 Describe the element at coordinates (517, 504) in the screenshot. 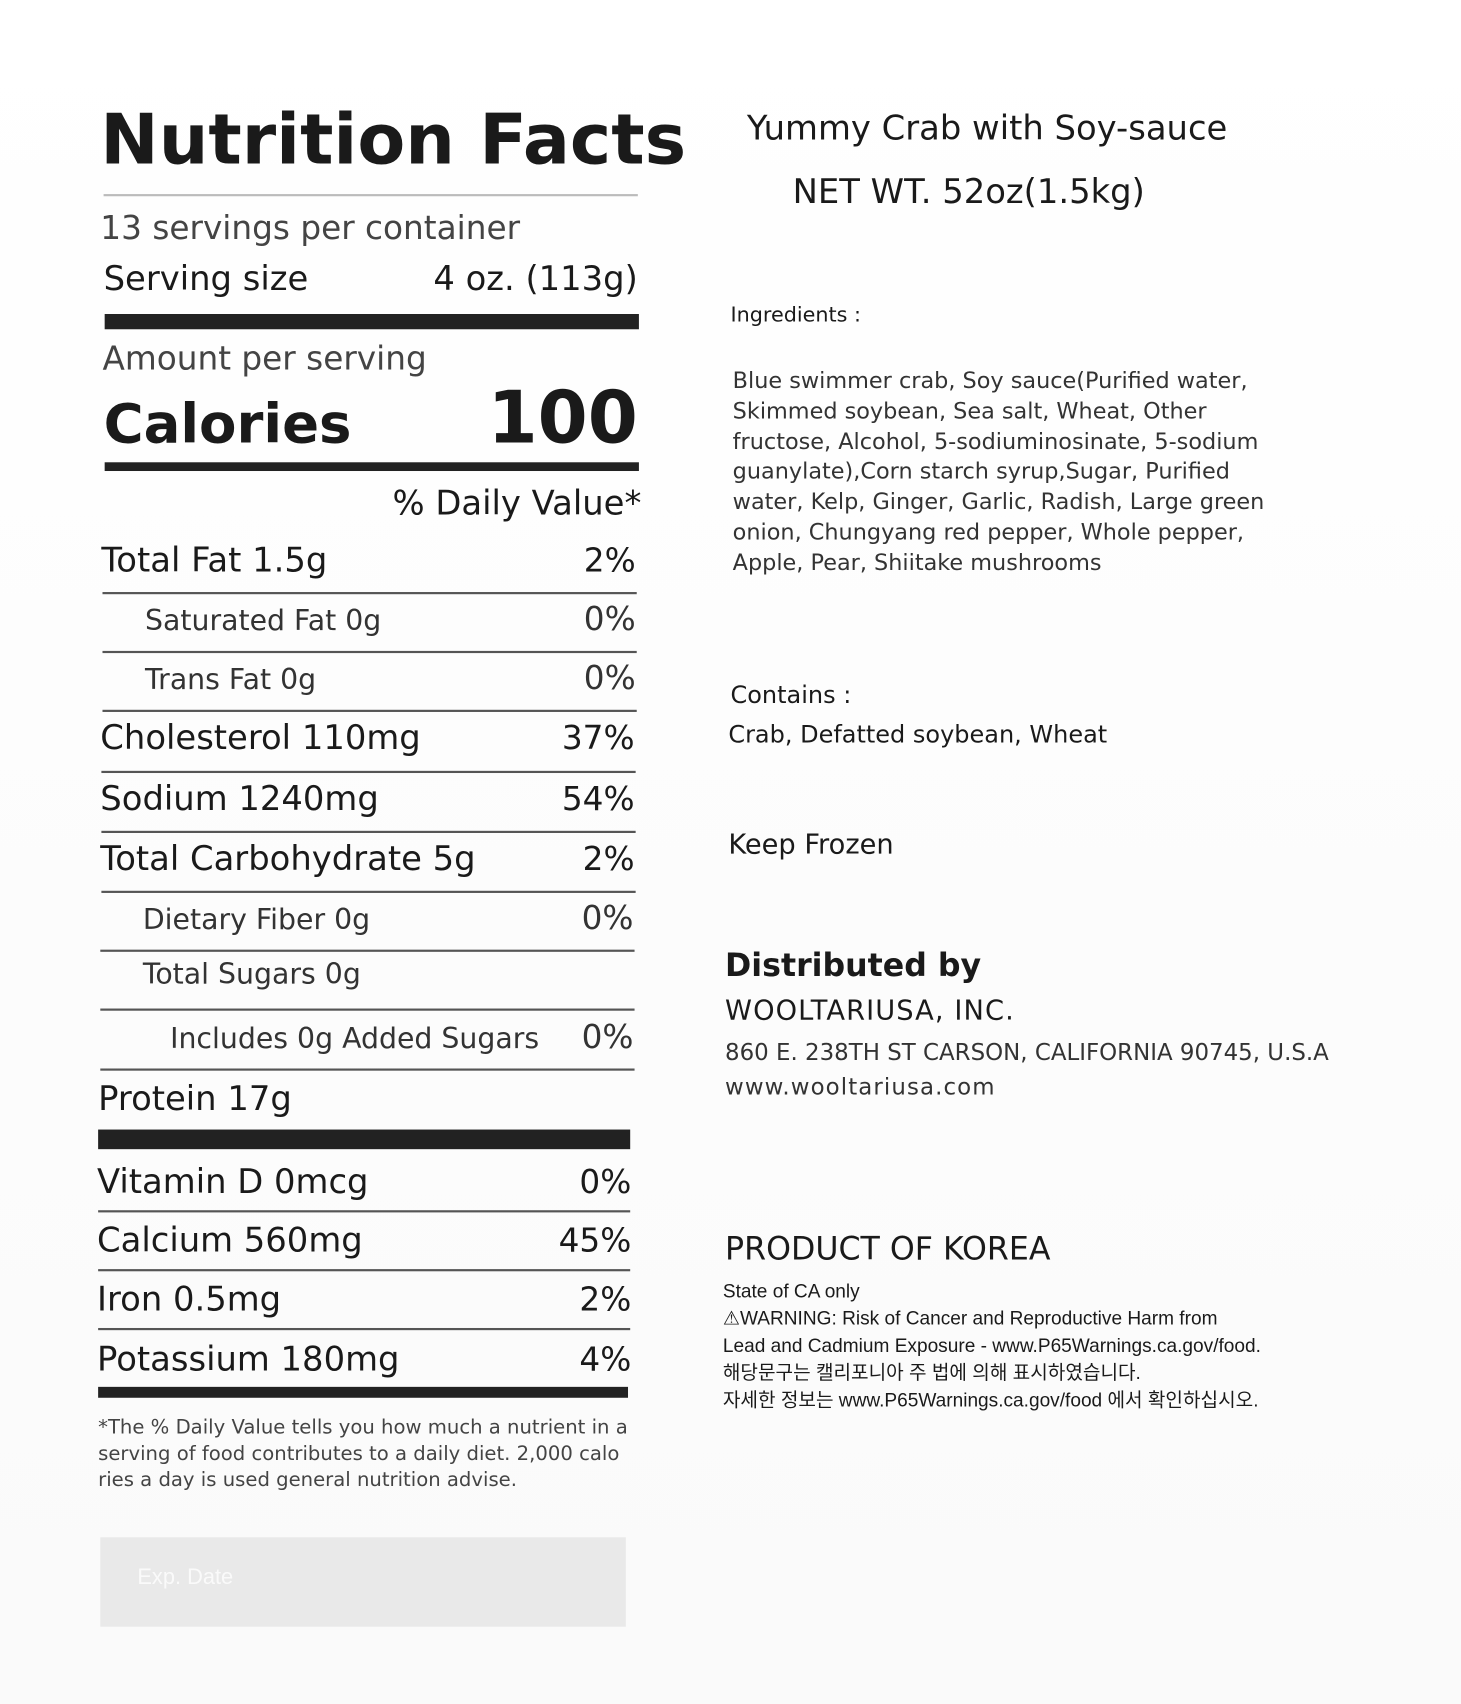

I see `daily-value-header: % Daily Value*` at that location.